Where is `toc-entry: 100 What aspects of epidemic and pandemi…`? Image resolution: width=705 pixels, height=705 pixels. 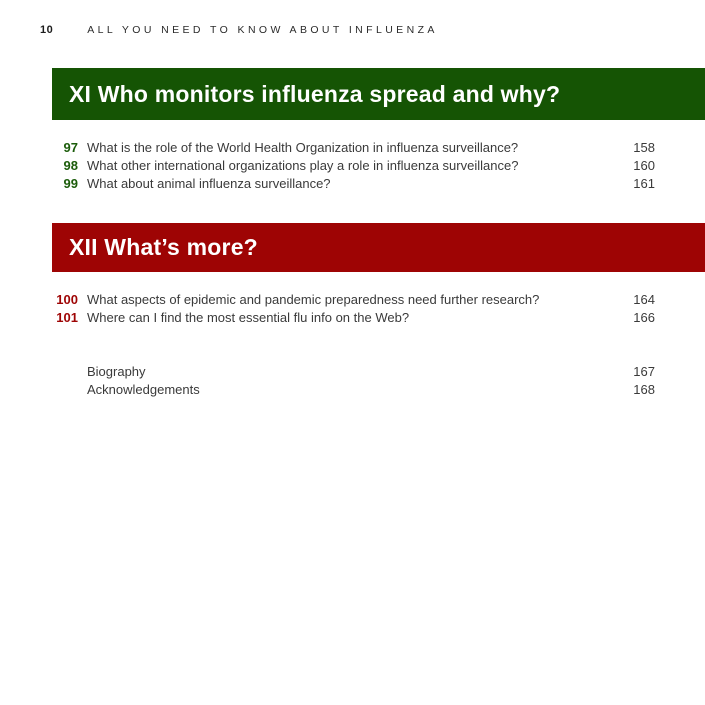
toc-entry: 100 What aspects of epidemic and pandemi… is located at coordinates (353, 300).